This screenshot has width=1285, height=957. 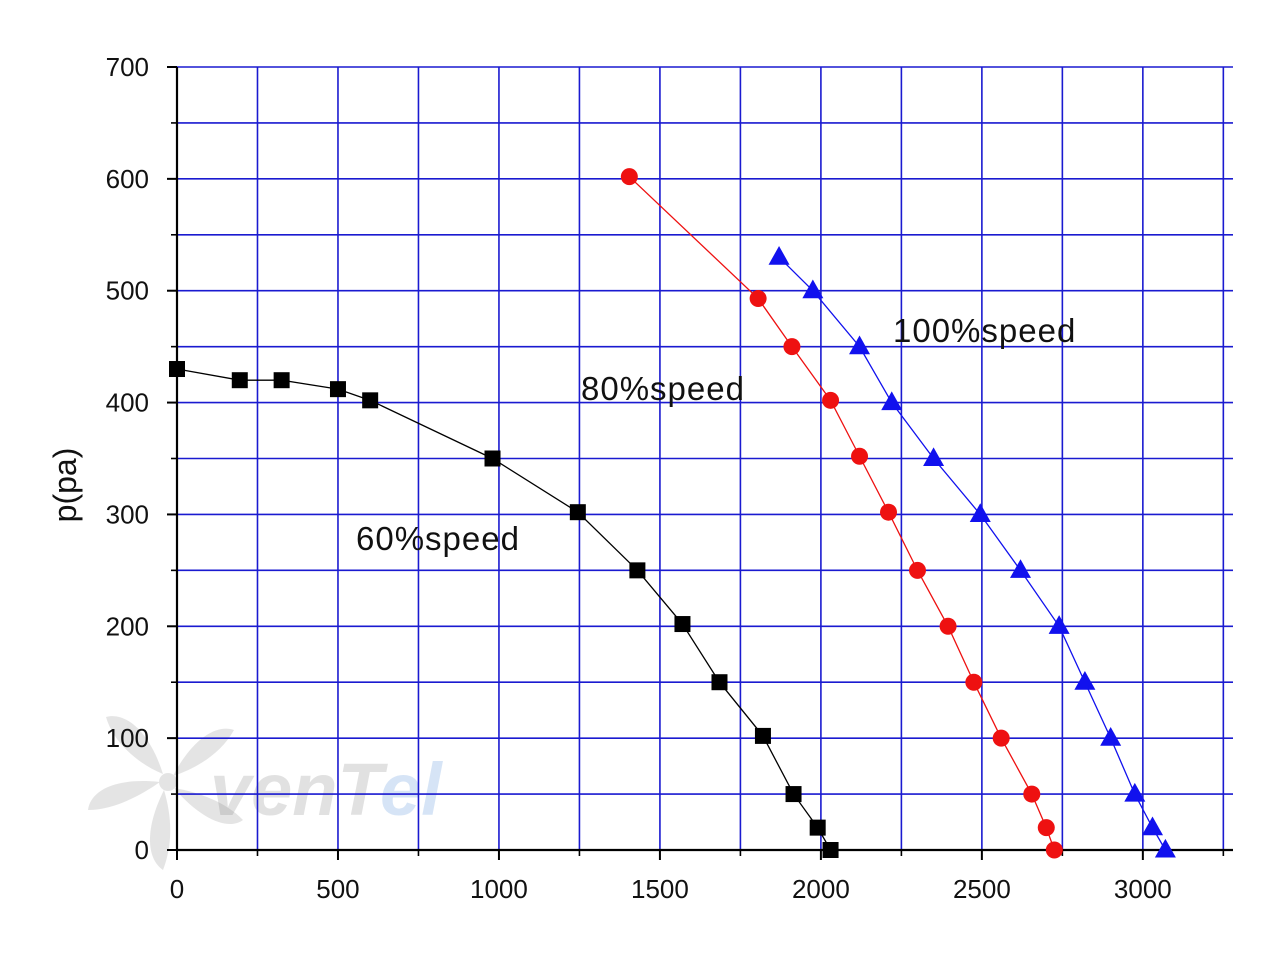 What do you see at coordinates (127, 403) in the screenshot?
I see `y-tick-label: 400` at bounding box center [127, 403].